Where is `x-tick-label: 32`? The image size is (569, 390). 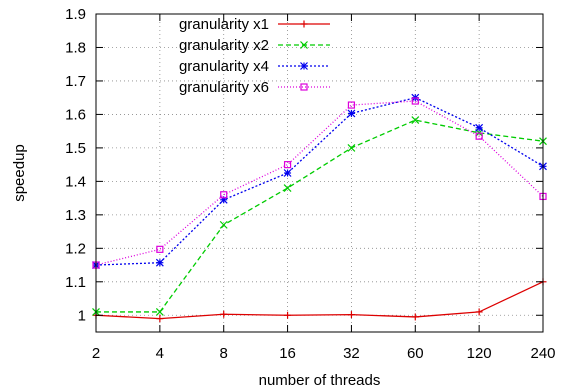
x-tick-label: 32 is located at coordinates (351, 353).